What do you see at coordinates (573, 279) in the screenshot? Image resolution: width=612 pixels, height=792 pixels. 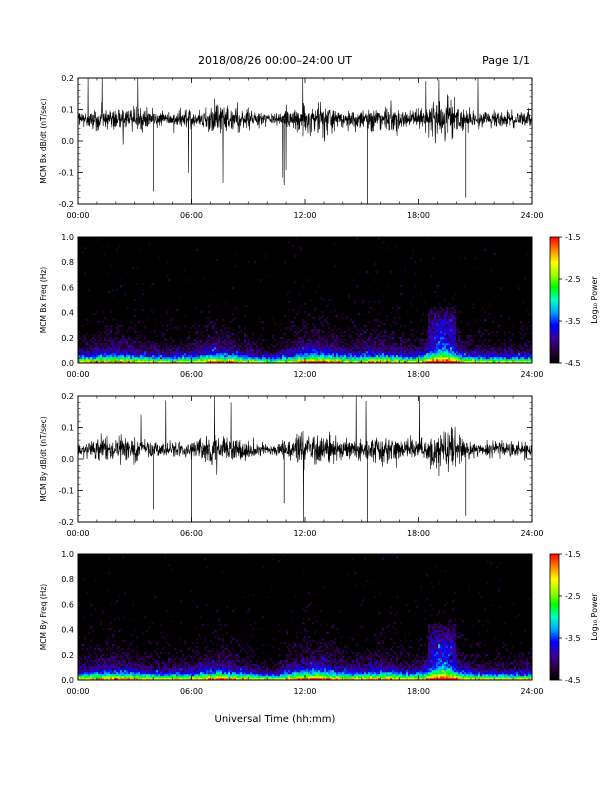 I see `colorbar-tick-label: -2.5` at bounding box center [573, 279].